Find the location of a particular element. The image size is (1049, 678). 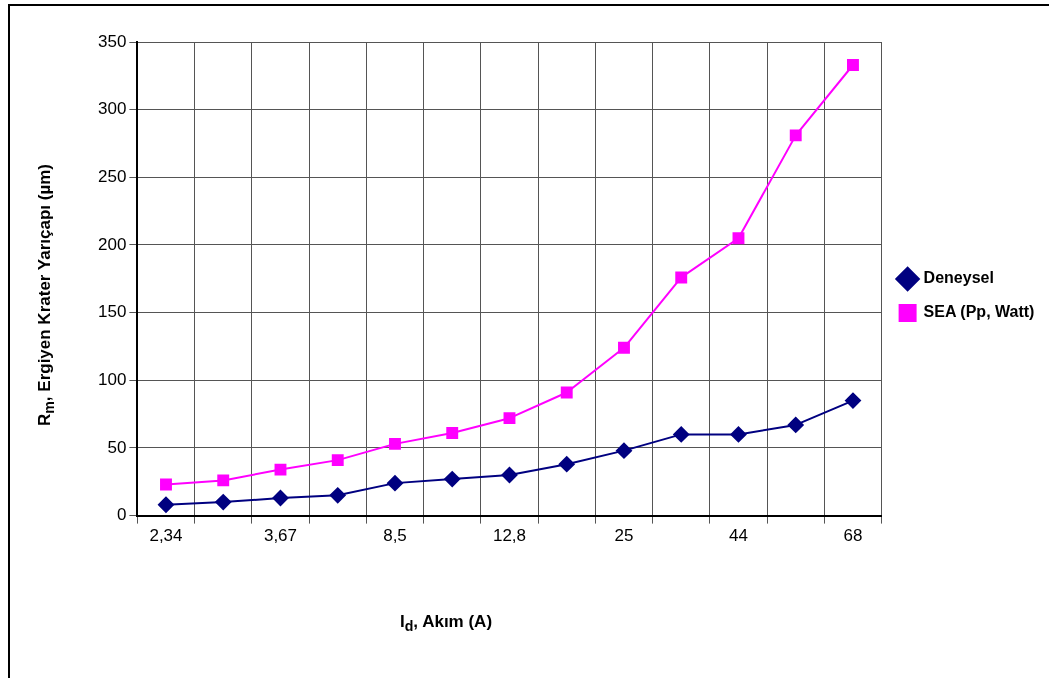

x-tick-label: 25 is located at coordinates (624, 536).